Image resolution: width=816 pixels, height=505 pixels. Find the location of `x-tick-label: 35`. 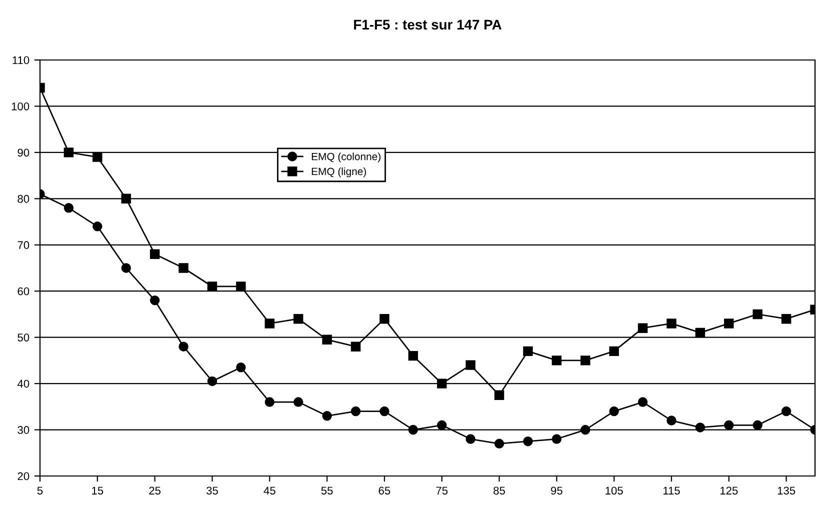

x-tick-label: 35 is located at coordinates (212, 490).